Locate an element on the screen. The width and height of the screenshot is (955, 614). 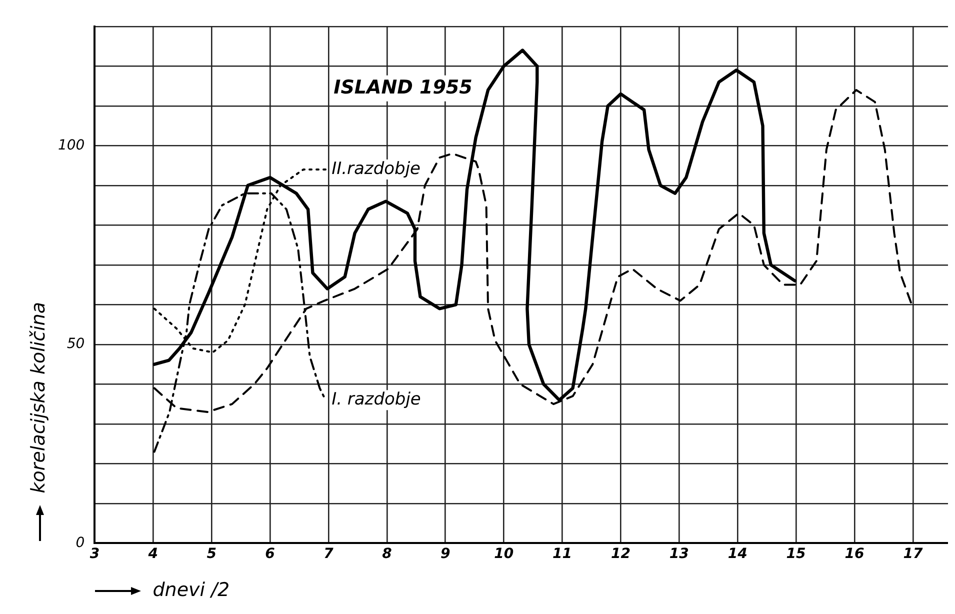
y-tick-label: 50 is located at coordinates (75, 344).